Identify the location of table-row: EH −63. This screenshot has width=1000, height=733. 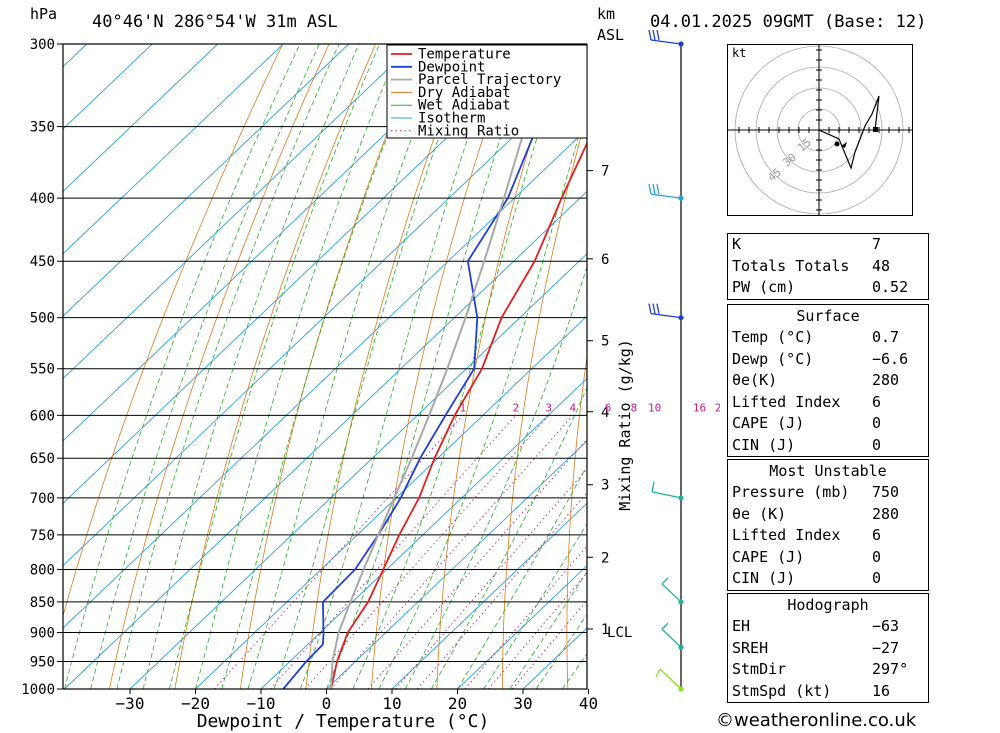
(828, 627).